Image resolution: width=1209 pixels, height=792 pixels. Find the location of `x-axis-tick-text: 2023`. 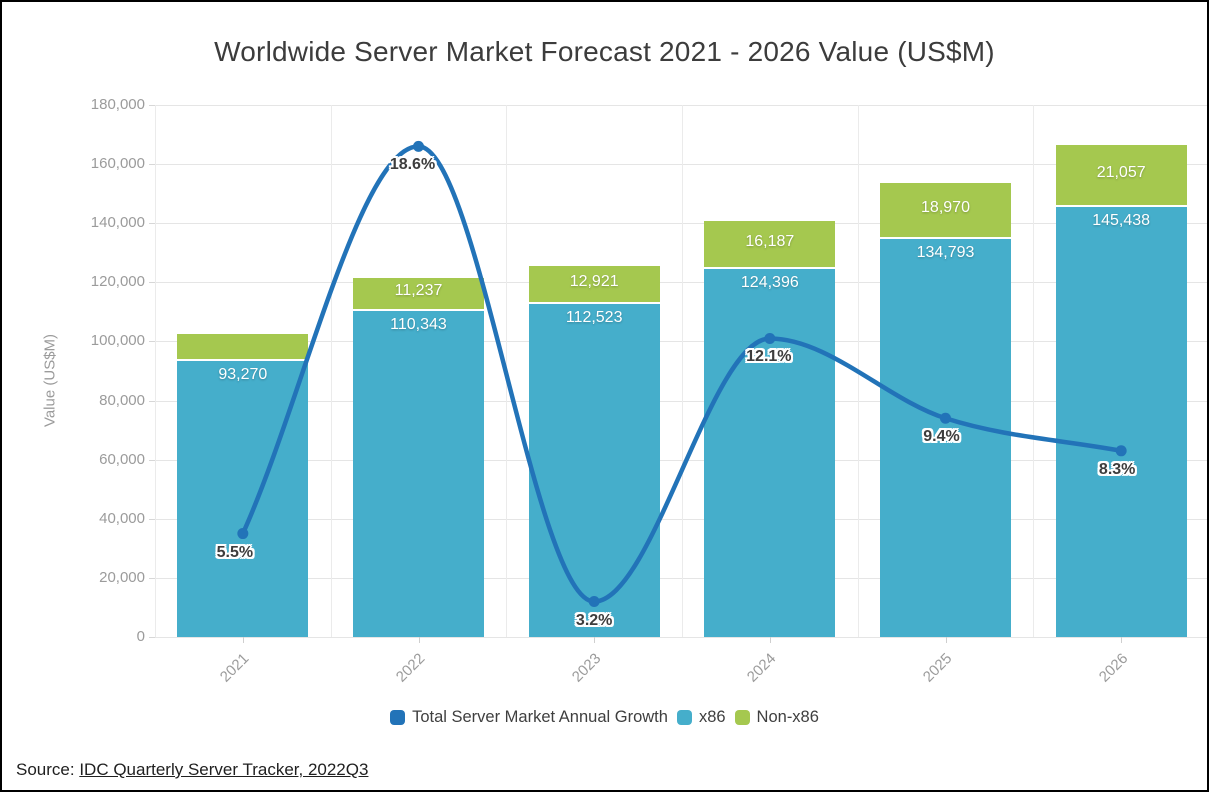

x-axis-tick-text: 2023 is located at coordinates (586, 668).